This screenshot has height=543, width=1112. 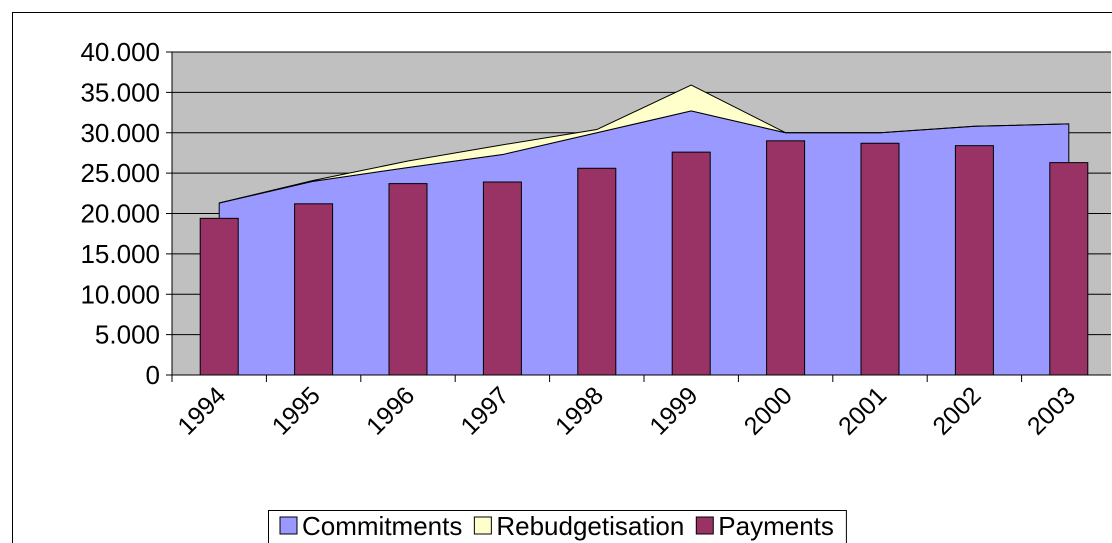 I want to click on y-tick-label: 40.000, so click(x=120, y=52).